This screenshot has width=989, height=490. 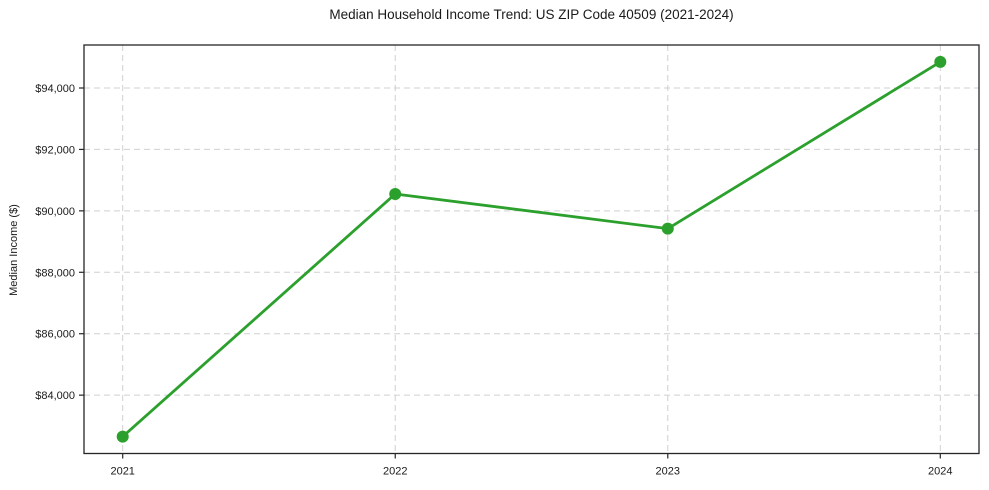 I want to click on y-tick-label: $90,000, so click(x=55, y=212).